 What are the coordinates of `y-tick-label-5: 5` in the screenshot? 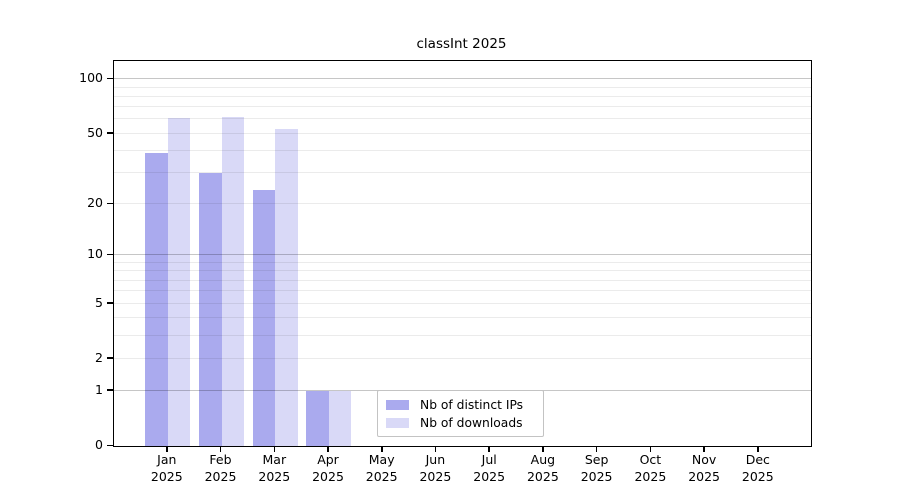 It's located at (99, 302).